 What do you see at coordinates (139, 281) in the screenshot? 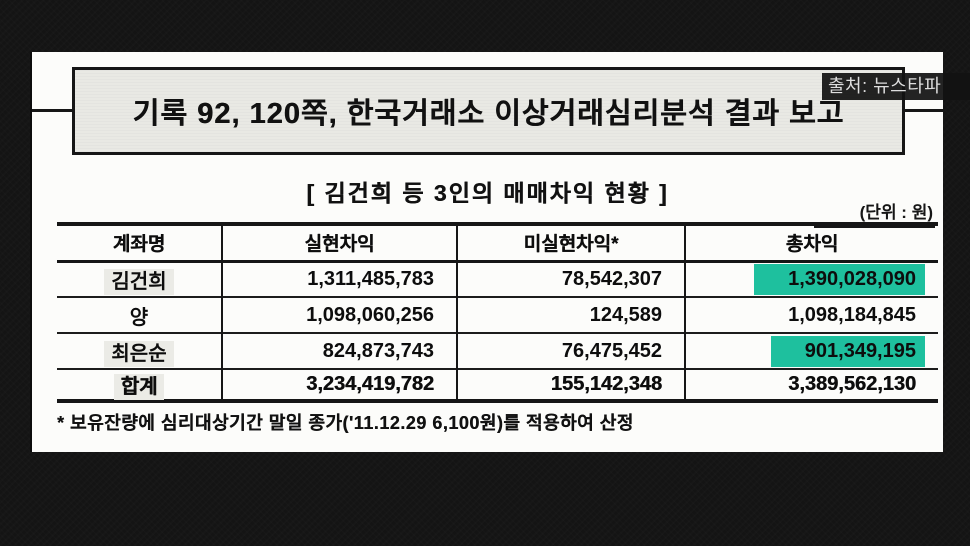
I see `account-name: 김건희` at bounding box center [139, 281].